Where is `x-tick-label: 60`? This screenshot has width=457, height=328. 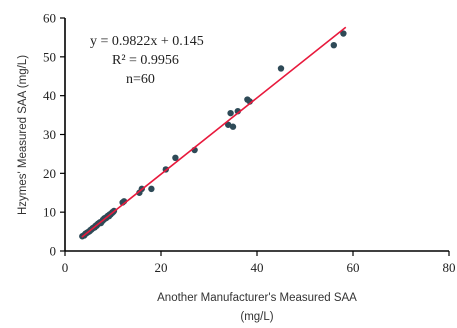
x-tick-label: 60 is located at coordinates (353, 267).